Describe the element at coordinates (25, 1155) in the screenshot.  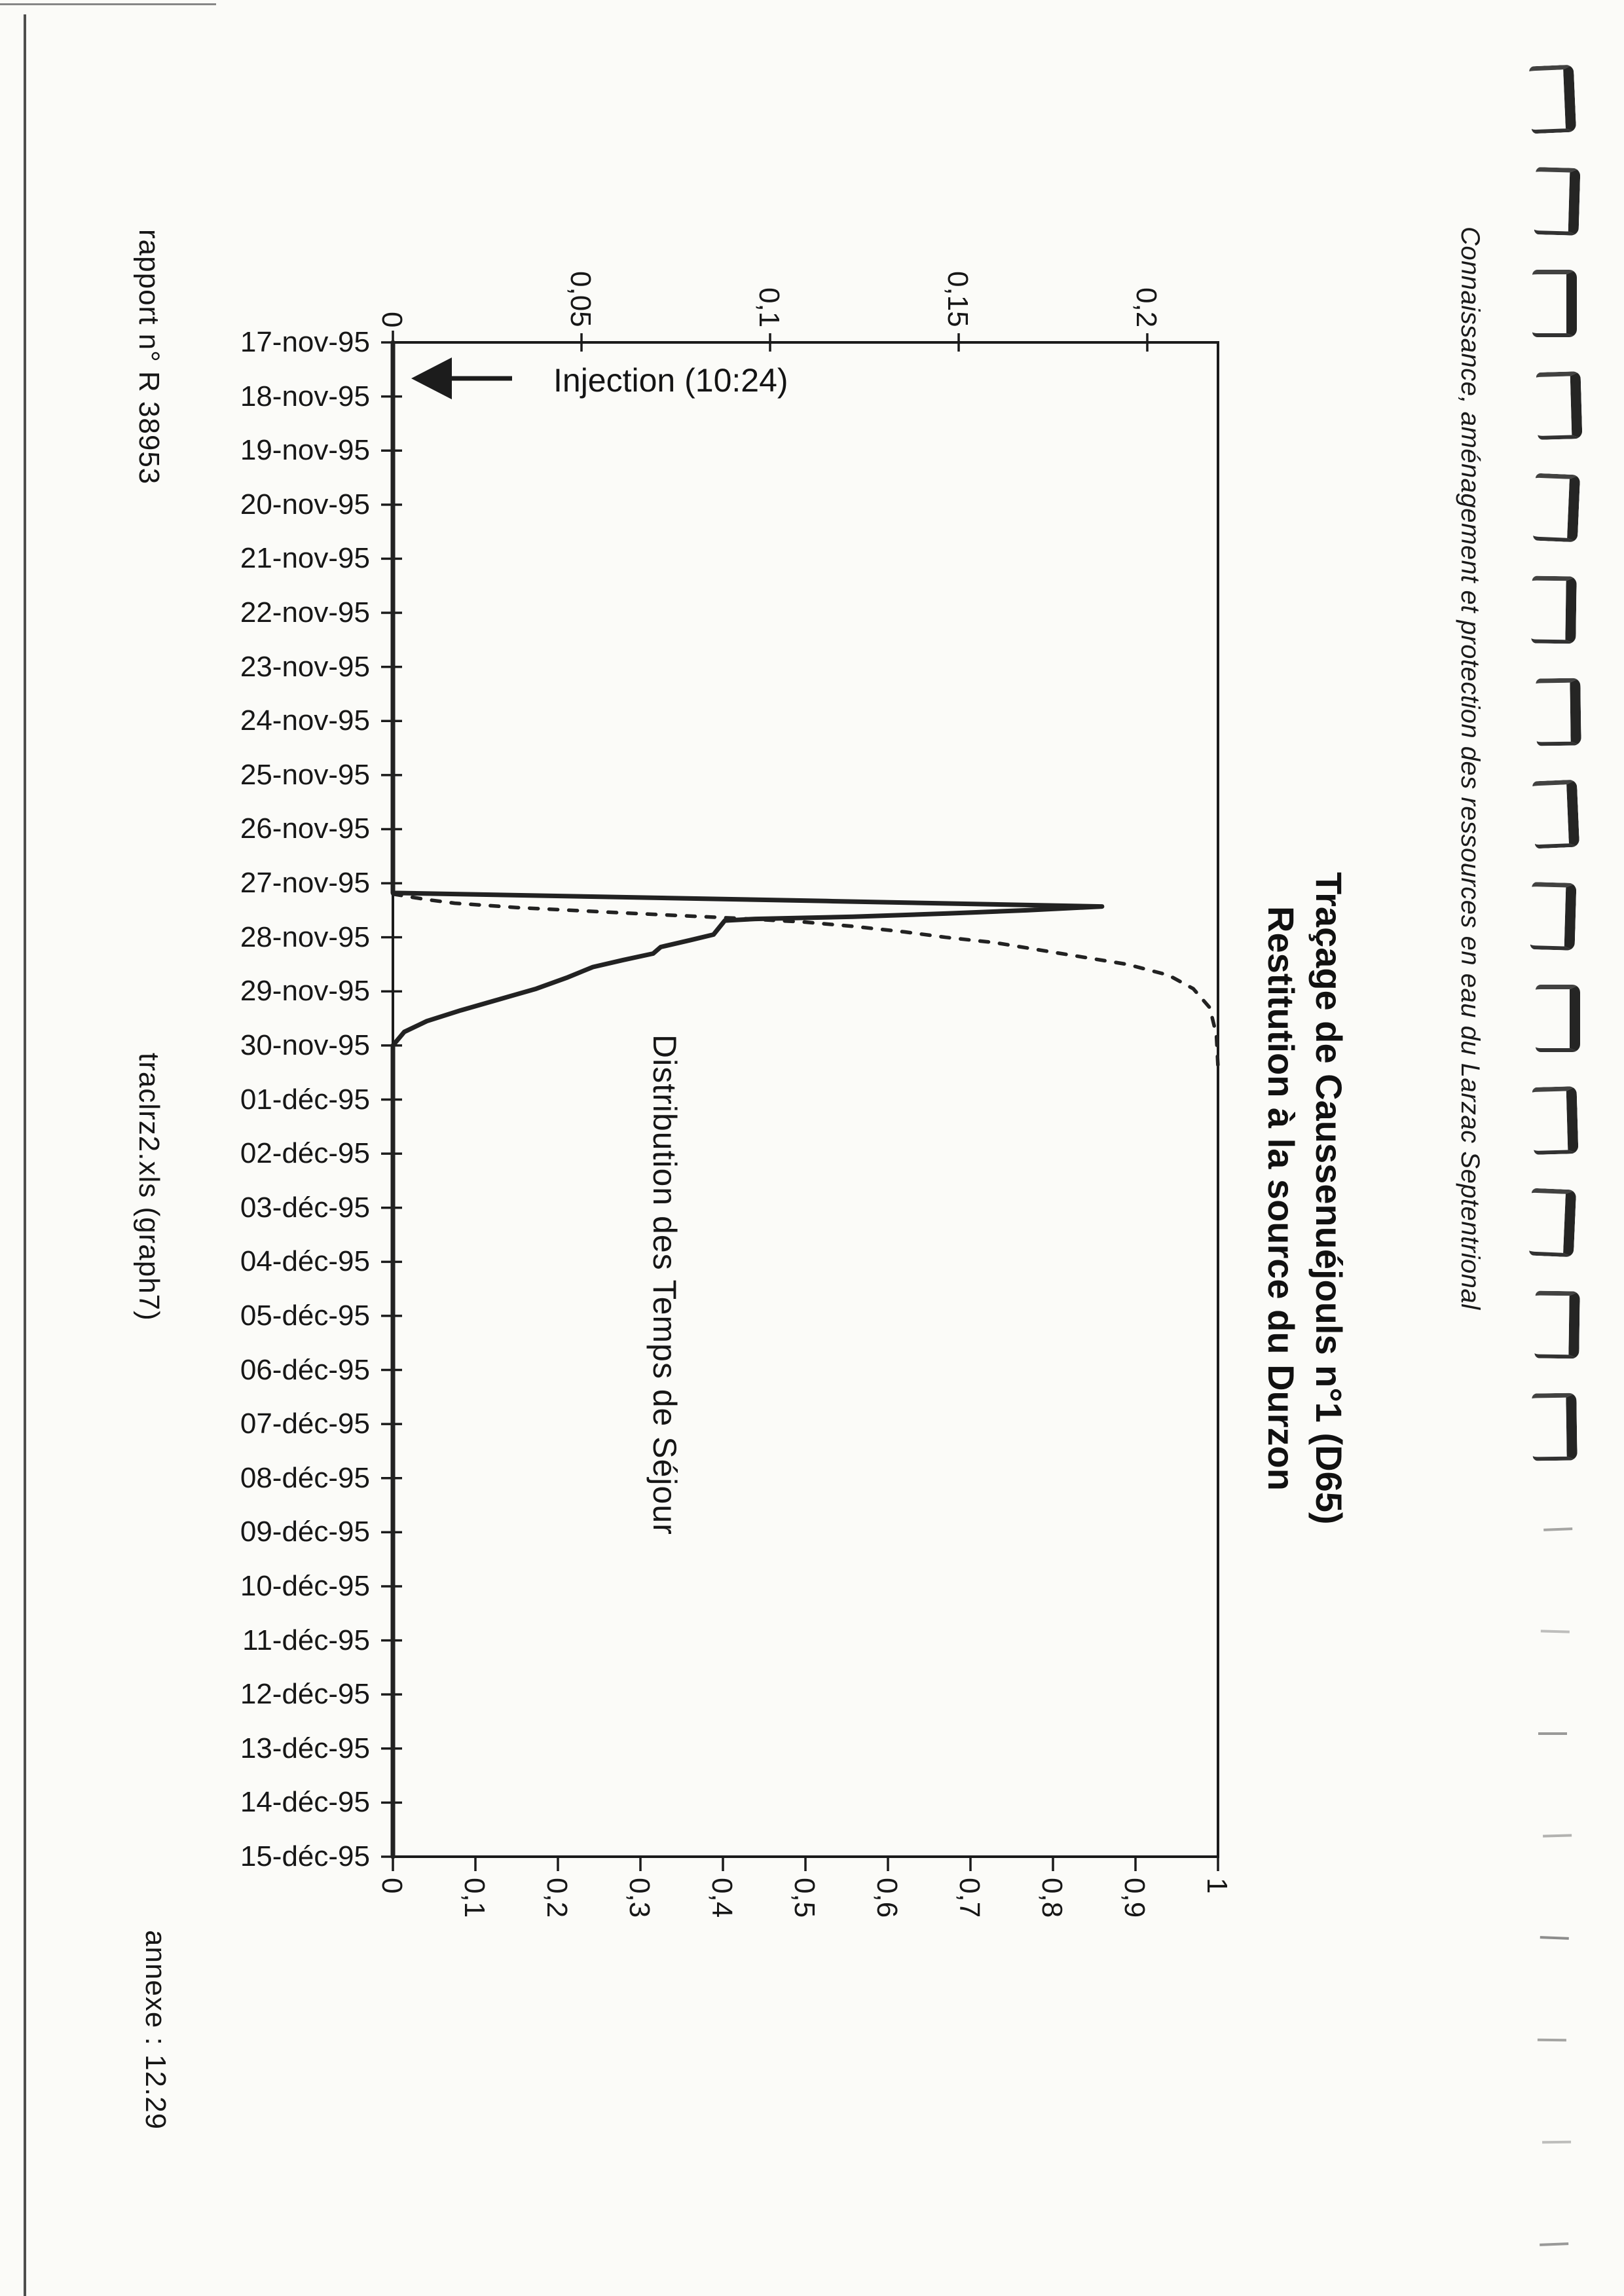
I see `scan-edge-line-left` at that location.